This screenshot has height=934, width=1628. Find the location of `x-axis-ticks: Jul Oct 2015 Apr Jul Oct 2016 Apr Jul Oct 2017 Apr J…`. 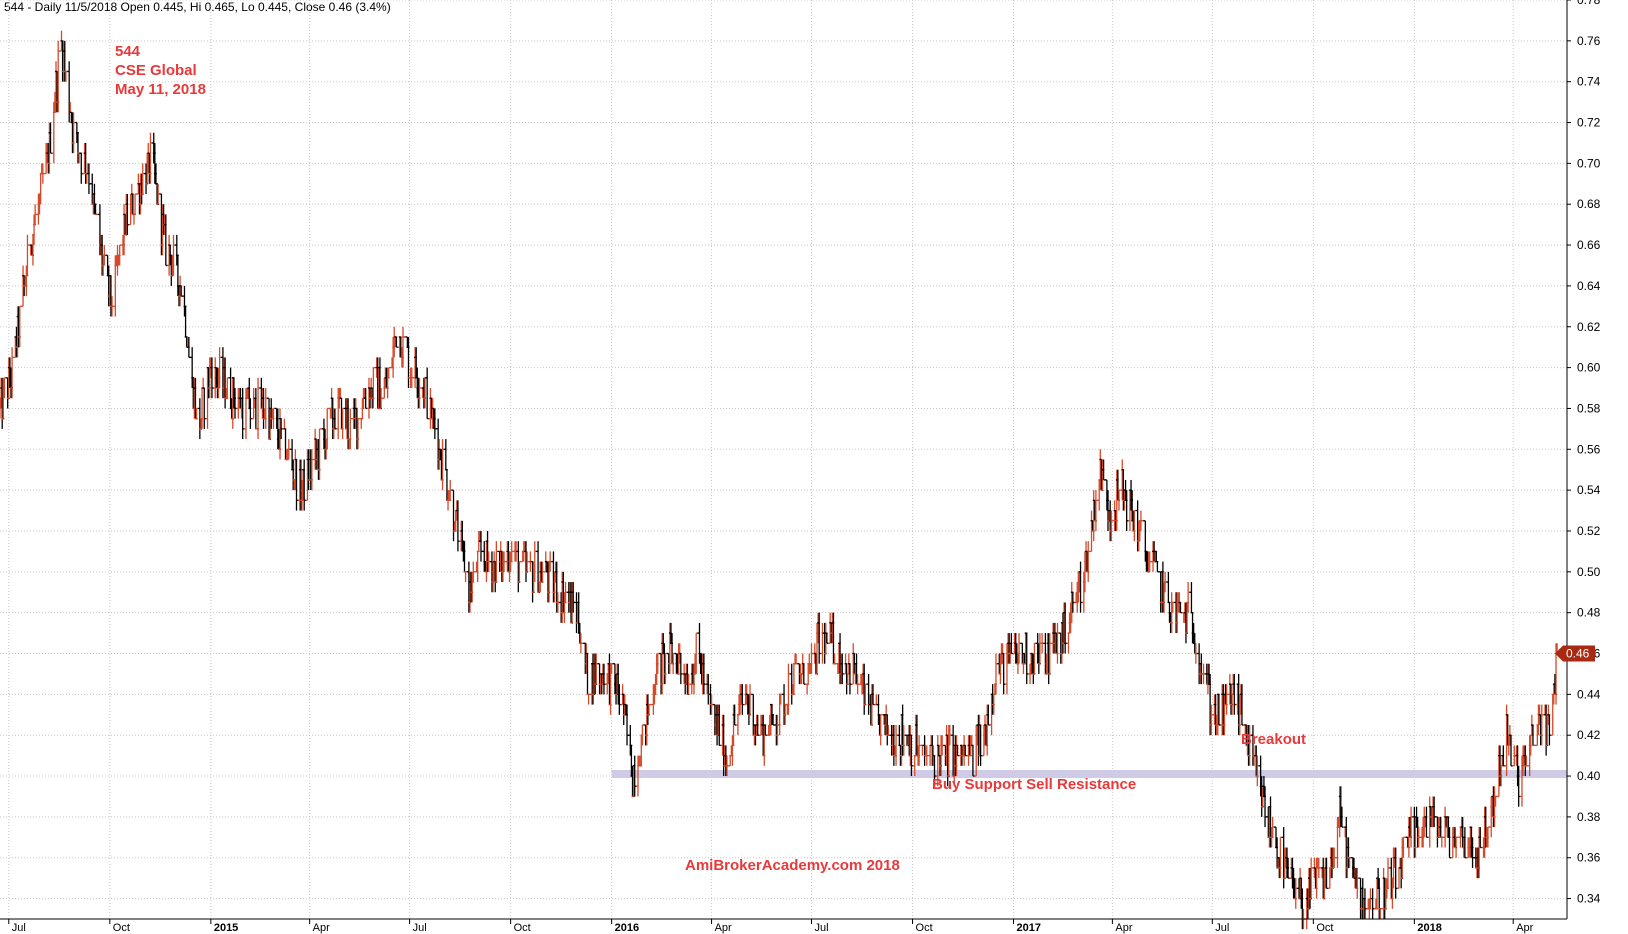

x-axis-ticks: Jul Oct 2015 Apr Jul Oct 2016 Apr Jul Oct 2017 Apr J… is located at coordinates (771, 926).